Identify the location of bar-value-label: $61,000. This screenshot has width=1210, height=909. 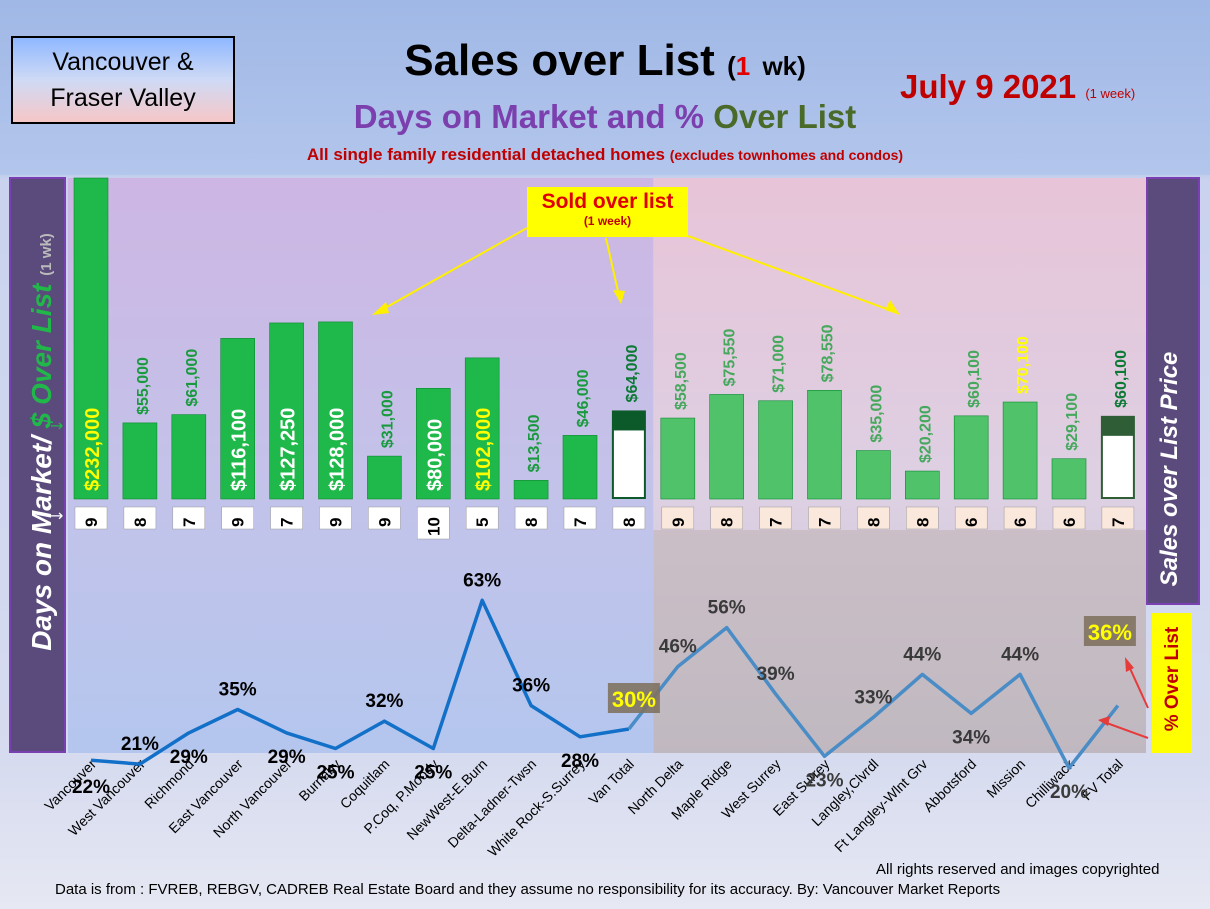
(192, 378).